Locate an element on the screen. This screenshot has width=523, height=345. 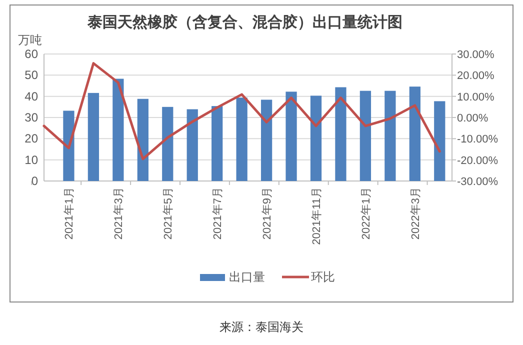
y-tick-label: 10 is located at coordinates (31, 159).